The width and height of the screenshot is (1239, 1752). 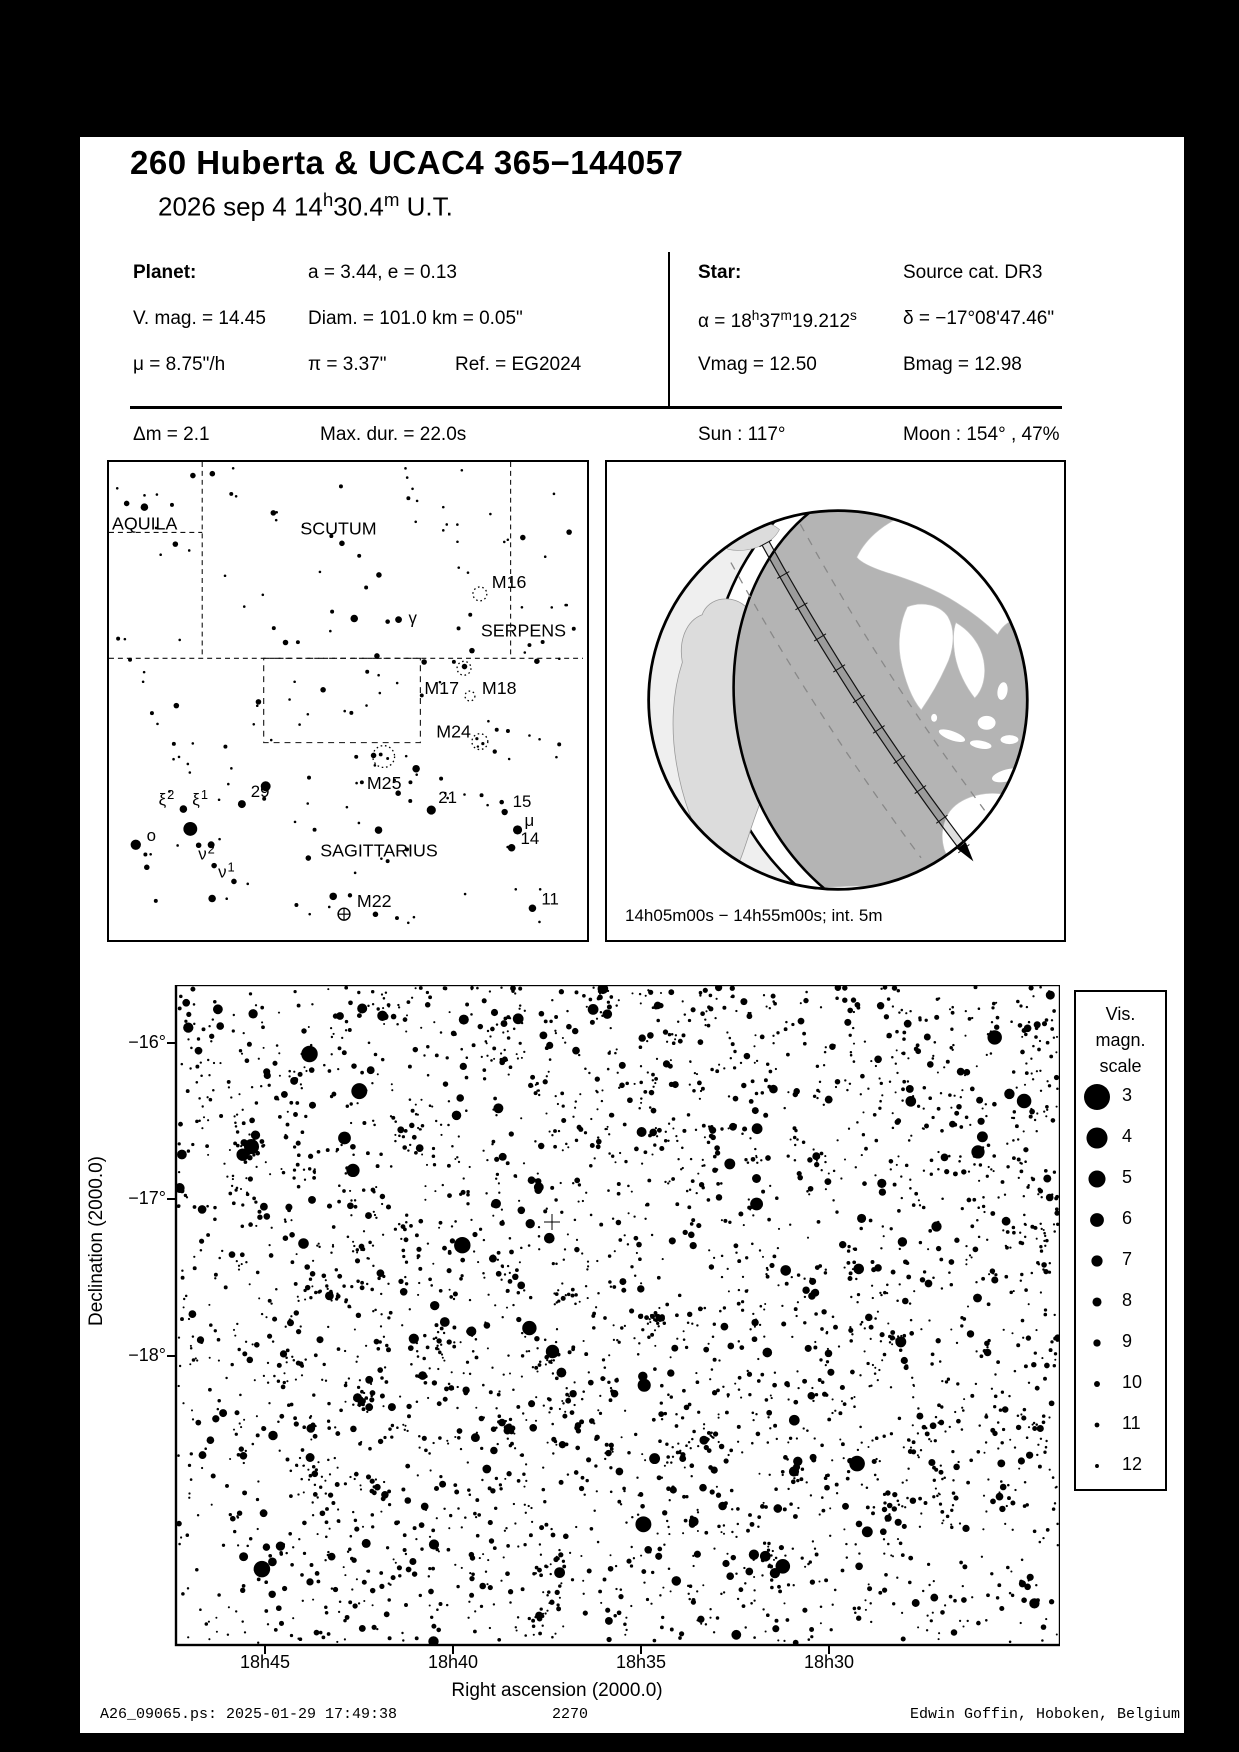 What do you see at coordinates (483, 744) in the screenshot?
I see `cluster-star` at bounding box center [483, 744].